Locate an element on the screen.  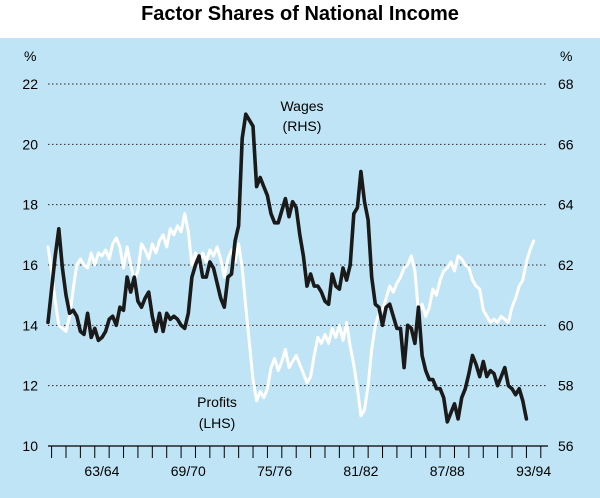
x-tick-label: 63/64 is located at coordinates (101, 471).